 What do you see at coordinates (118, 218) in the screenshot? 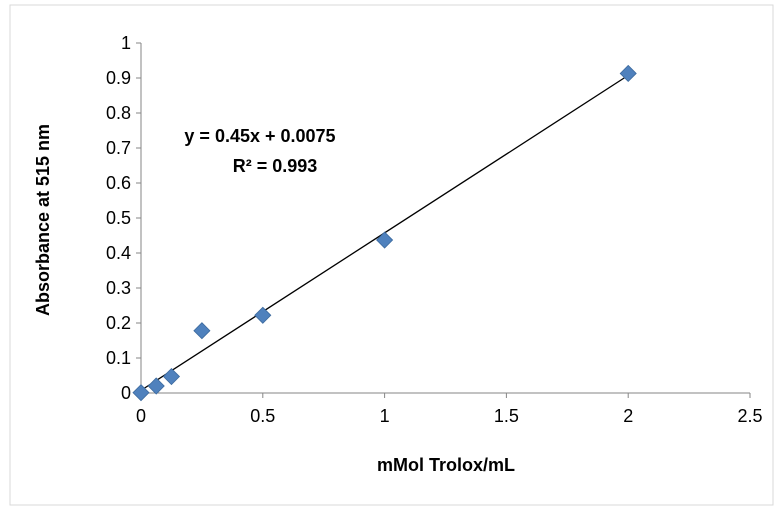
I see `y-tick-label: 0.5` at bounding box center [118, 218].